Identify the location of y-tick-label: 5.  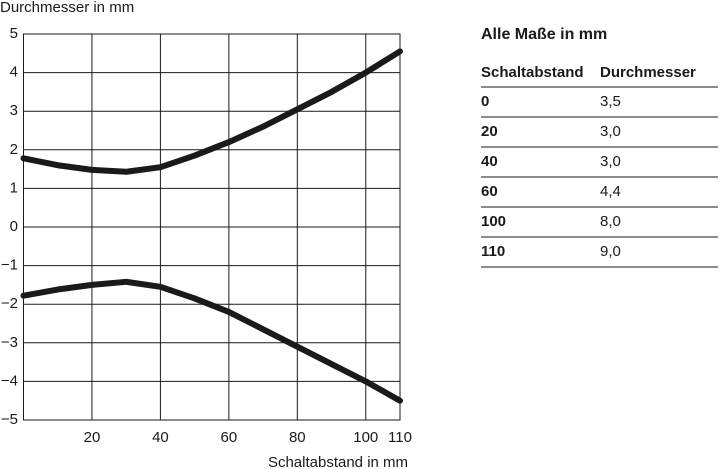
(14, 33).